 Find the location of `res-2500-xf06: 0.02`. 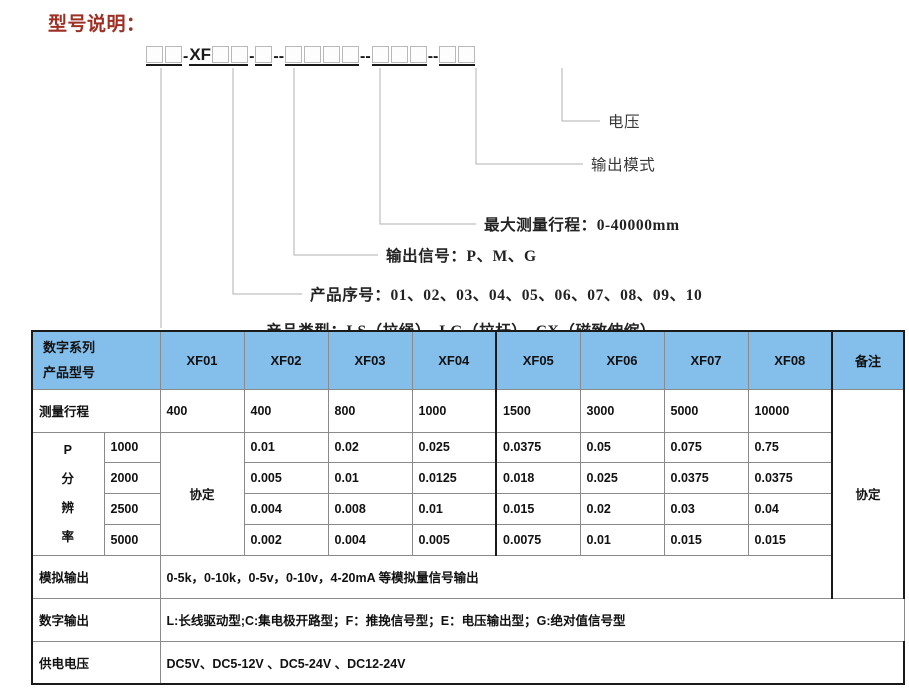

res-2500-xf06: 0.02 is located at coordinates (622, 509).